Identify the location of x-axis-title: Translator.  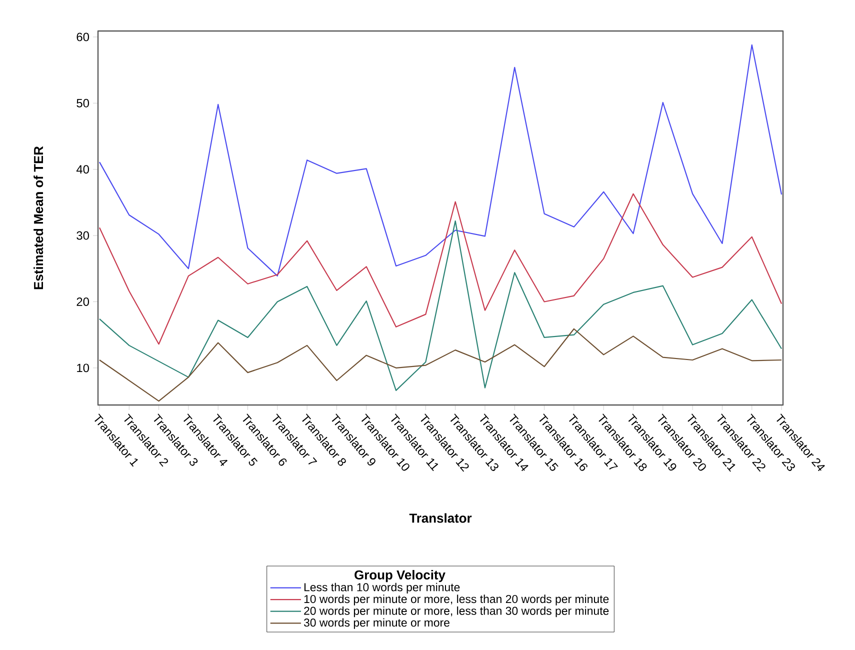
(440, 518).